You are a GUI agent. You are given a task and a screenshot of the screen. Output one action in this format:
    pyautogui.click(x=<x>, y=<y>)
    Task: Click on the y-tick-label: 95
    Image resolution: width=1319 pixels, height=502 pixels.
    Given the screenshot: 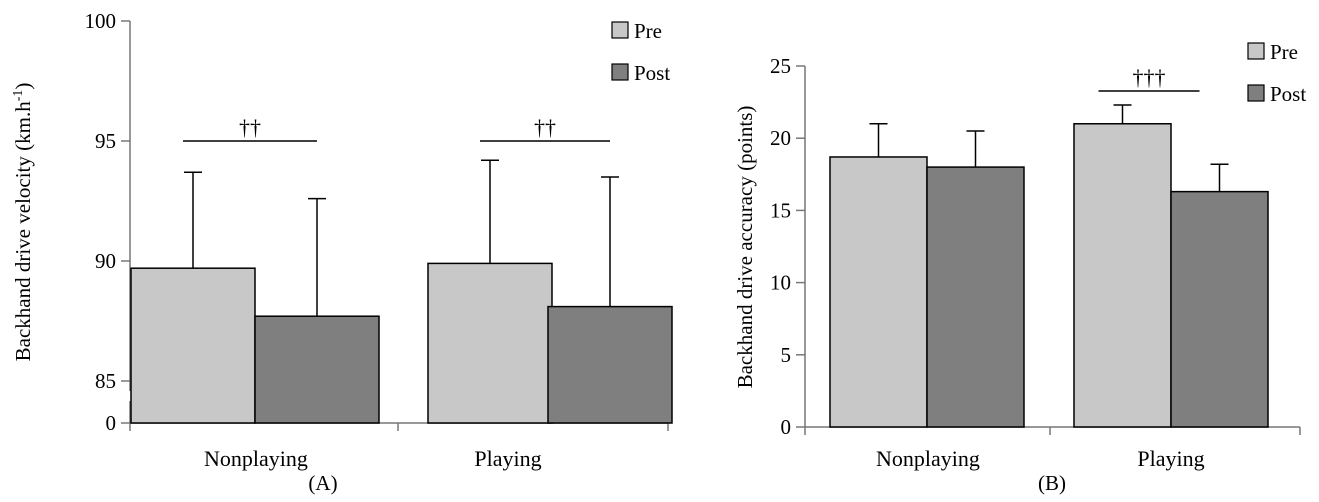 What is the action you would take?
    pyautogui.click(x=105, y=141)
    